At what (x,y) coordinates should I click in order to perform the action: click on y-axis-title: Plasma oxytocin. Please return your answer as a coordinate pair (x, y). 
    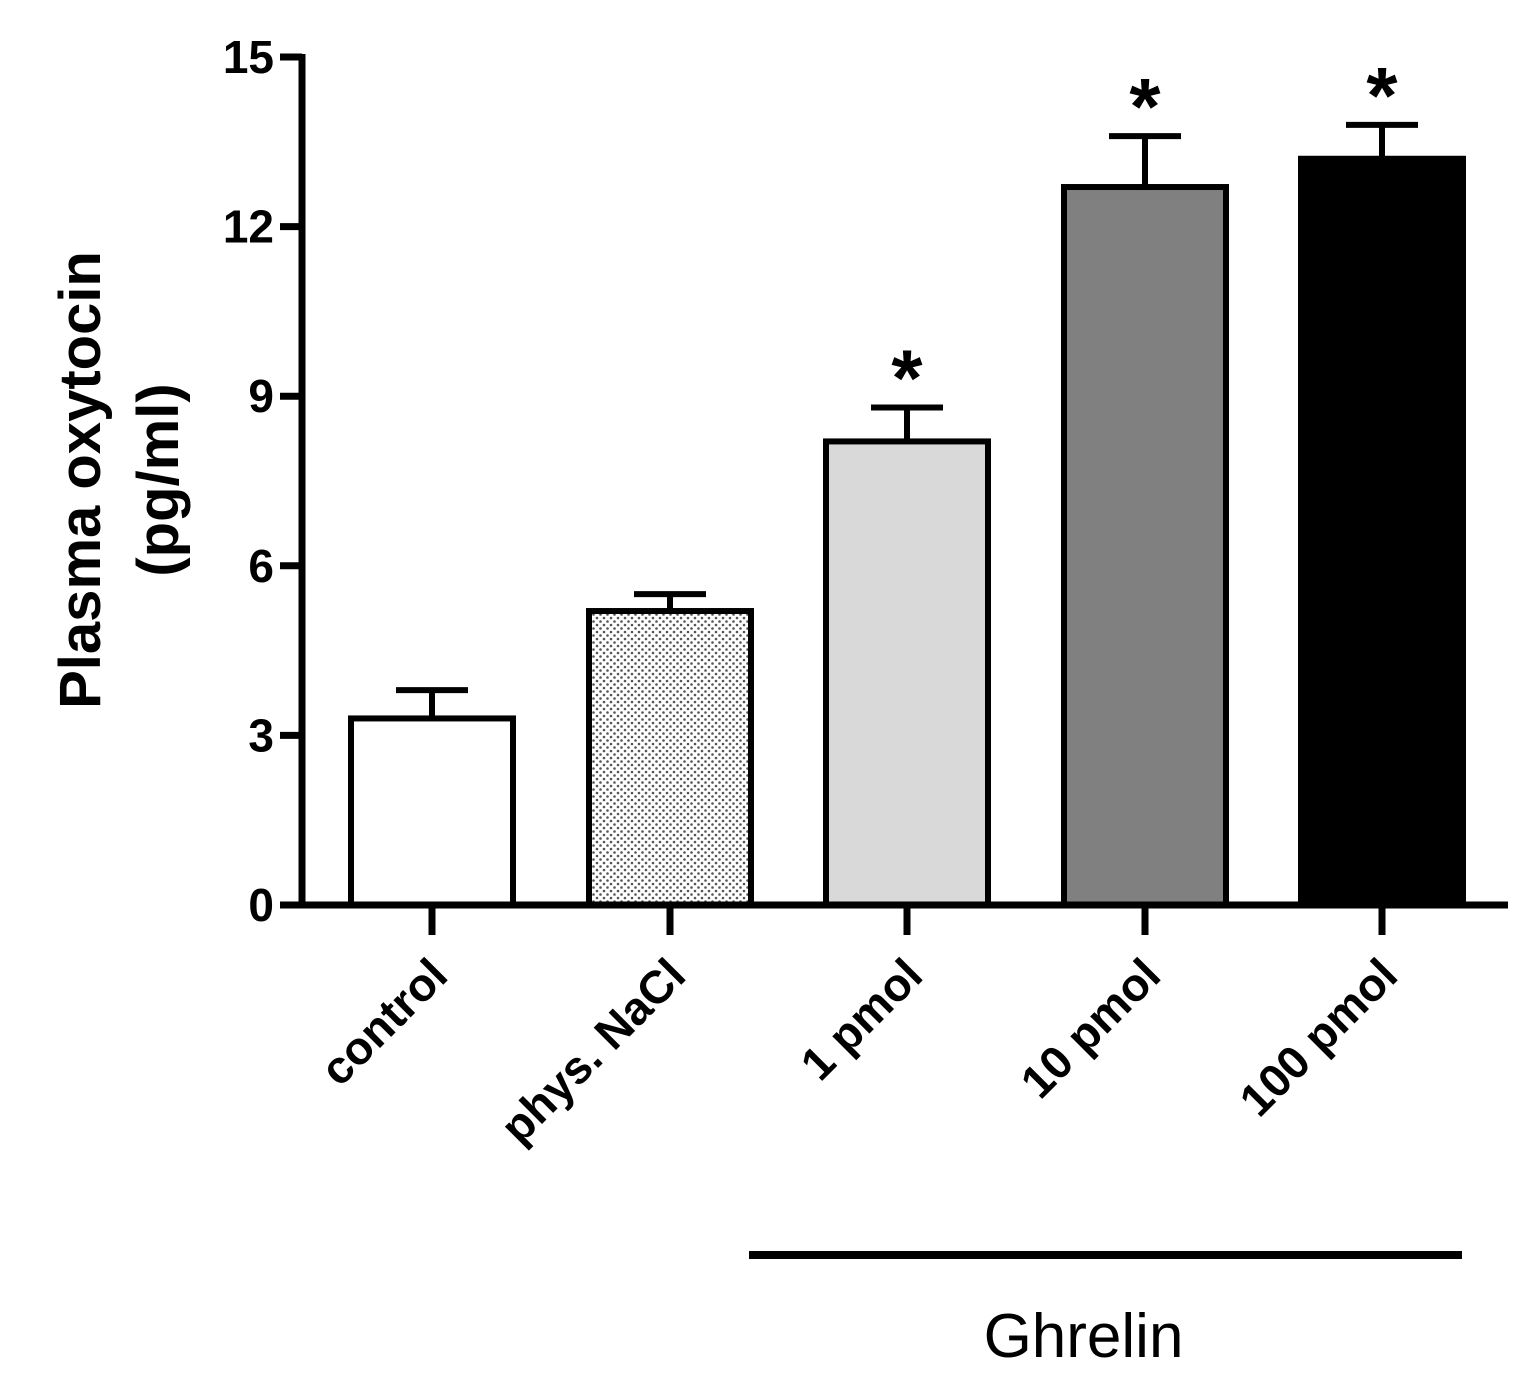
    Looking at the image, I should click on (80, 480).